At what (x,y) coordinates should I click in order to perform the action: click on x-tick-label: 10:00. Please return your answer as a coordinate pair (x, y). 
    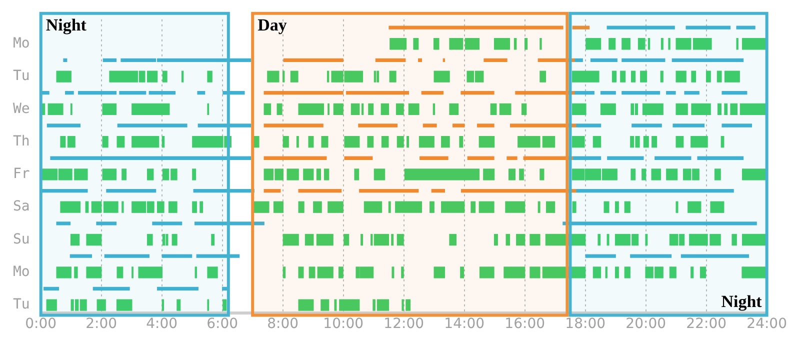
    Looking at the image, I should click on (343, 324).